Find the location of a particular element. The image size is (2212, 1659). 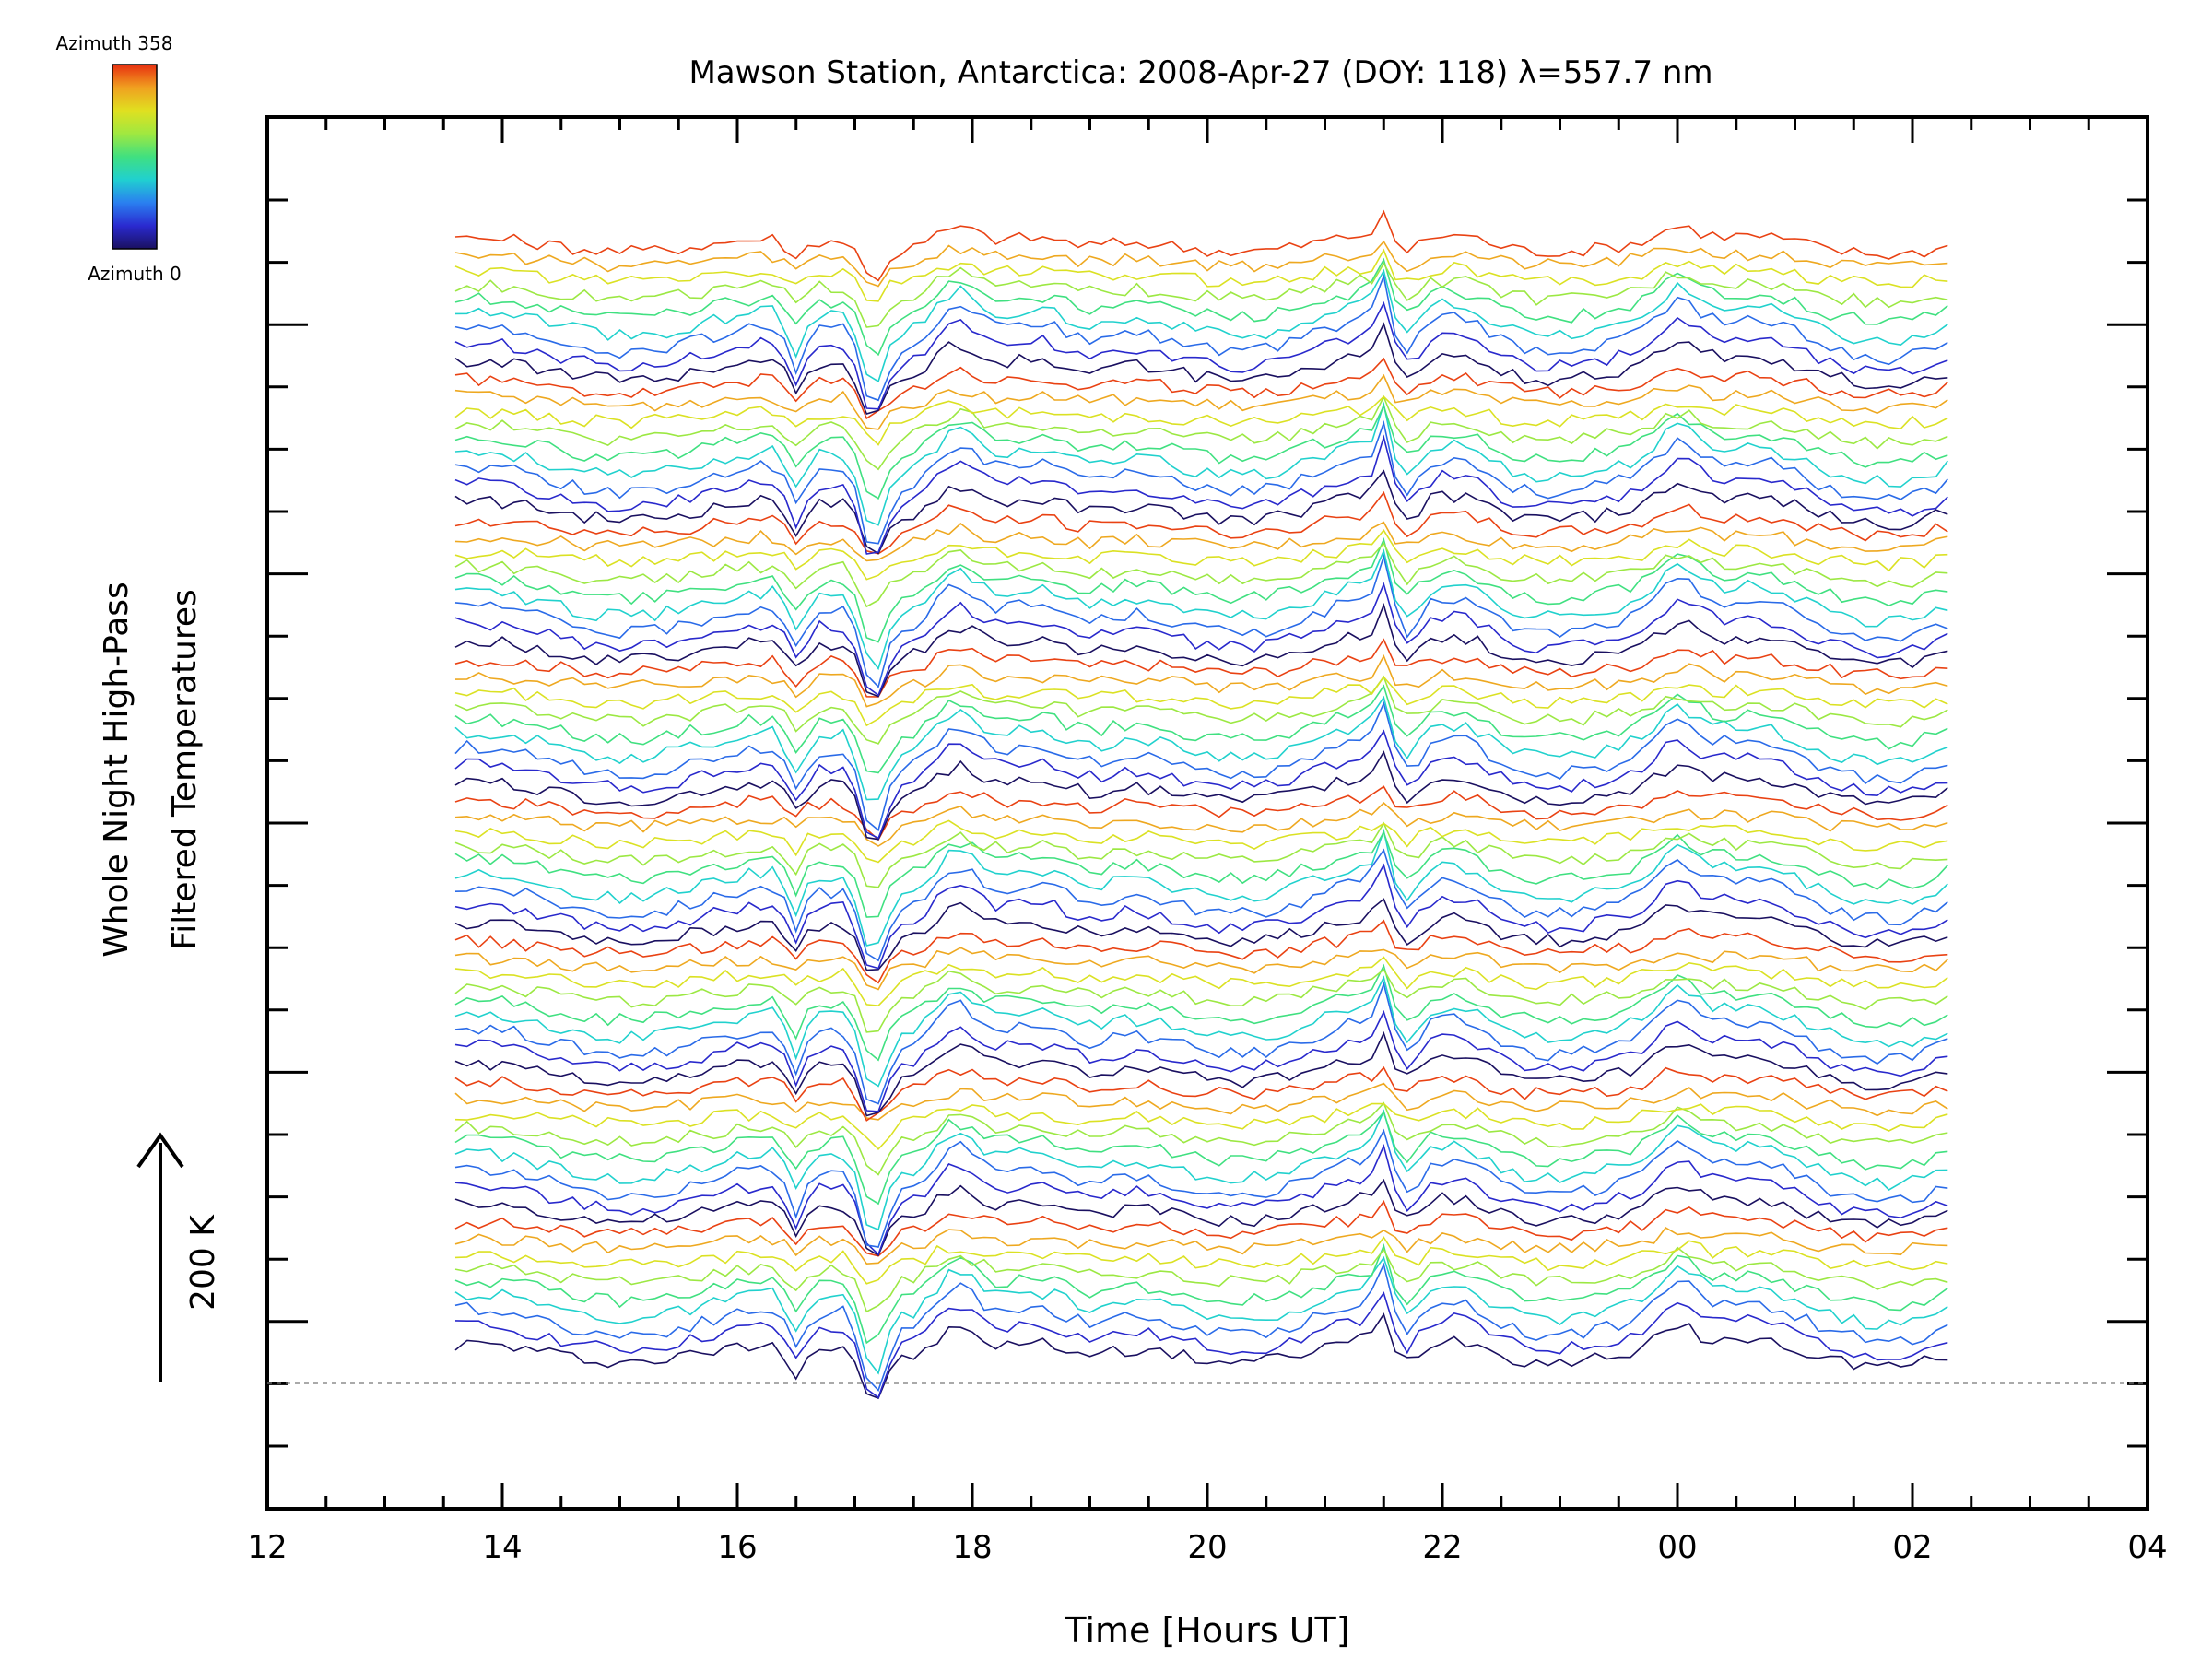

x-tick-label: 12 is located at coordinates (267, 1547).